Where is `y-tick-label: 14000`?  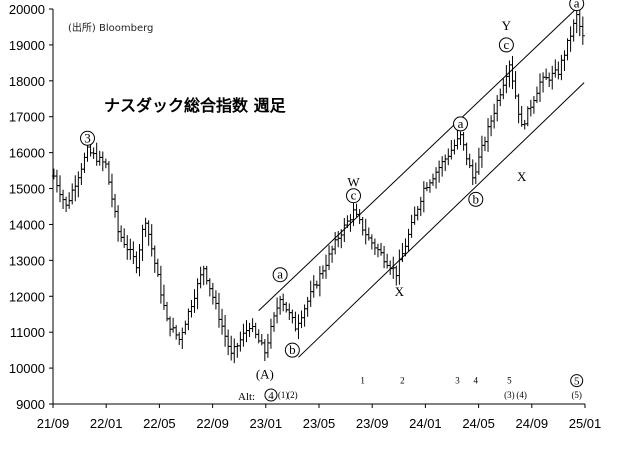
y-tick-label: 14000 is located at coordinates (27, 224).